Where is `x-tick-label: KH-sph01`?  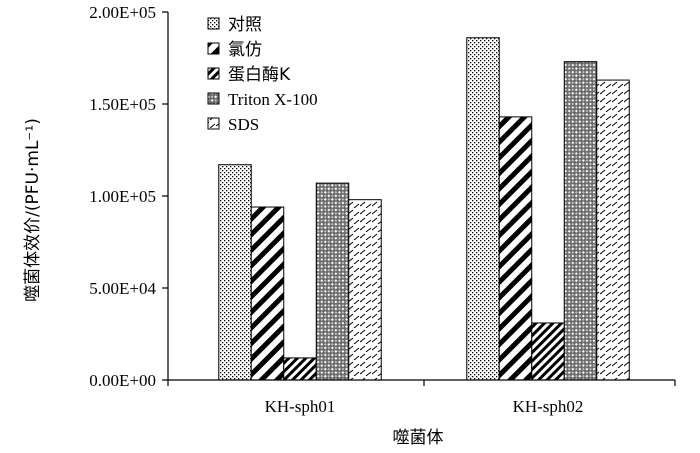
x-tick-label: KH-sph01 is located at coordinates (300, 406).